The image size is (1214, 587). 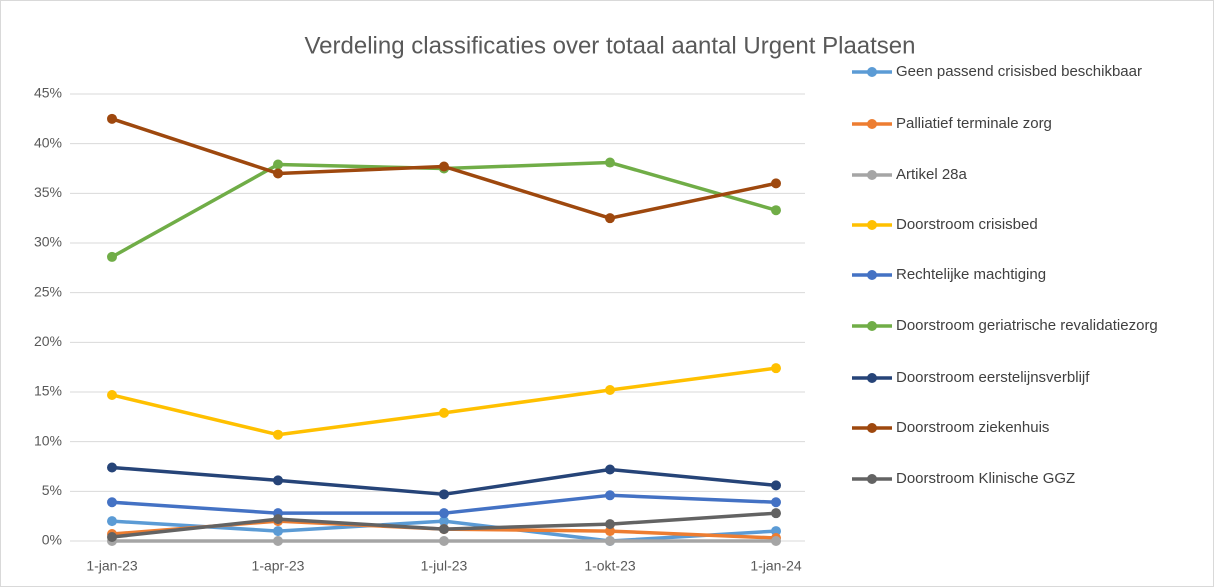 I want to click on y-tick-label: 5%, so click(x=52, y=490).